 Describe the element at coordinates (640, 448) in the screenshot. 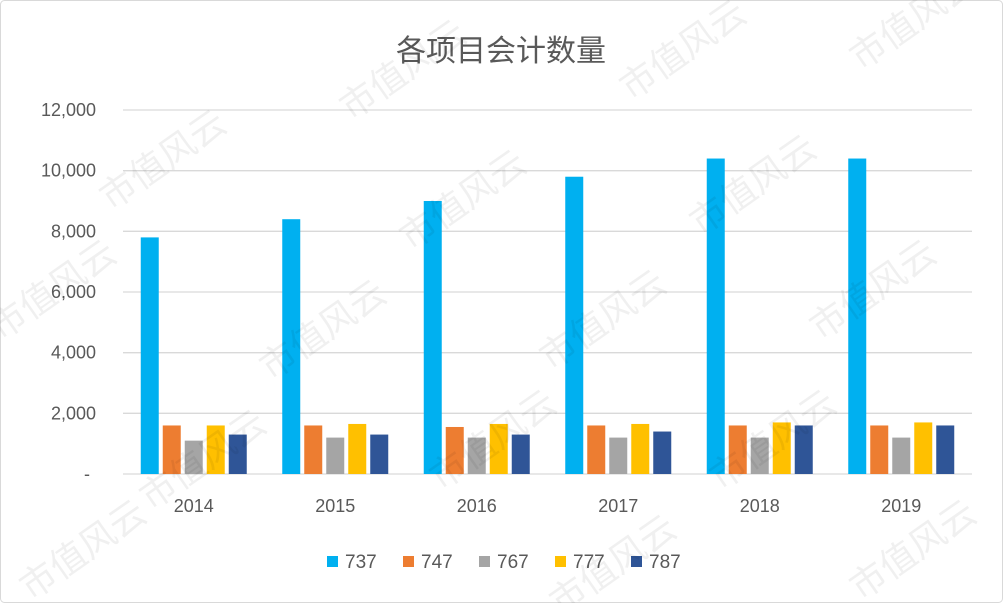

I see `bar-777-2017` at that location.